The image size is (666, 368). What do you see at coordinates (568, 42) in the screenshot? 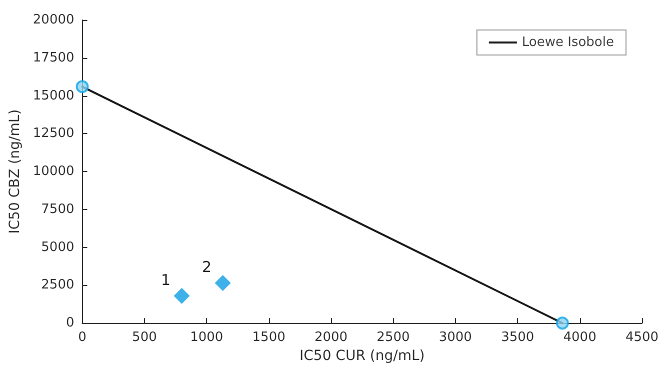
I see `legend-label: Loewe Isobole` at bounding box center [568, 42].